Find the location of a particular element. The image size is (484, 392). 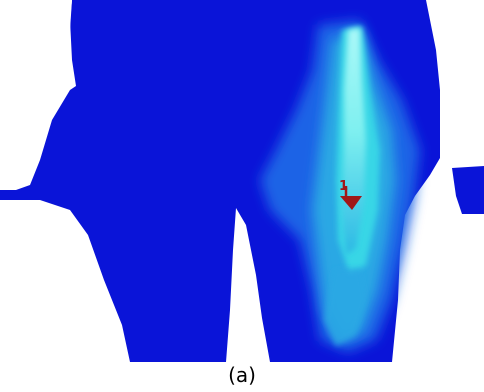

gap-left-slit is located at coordinates (66, 30).